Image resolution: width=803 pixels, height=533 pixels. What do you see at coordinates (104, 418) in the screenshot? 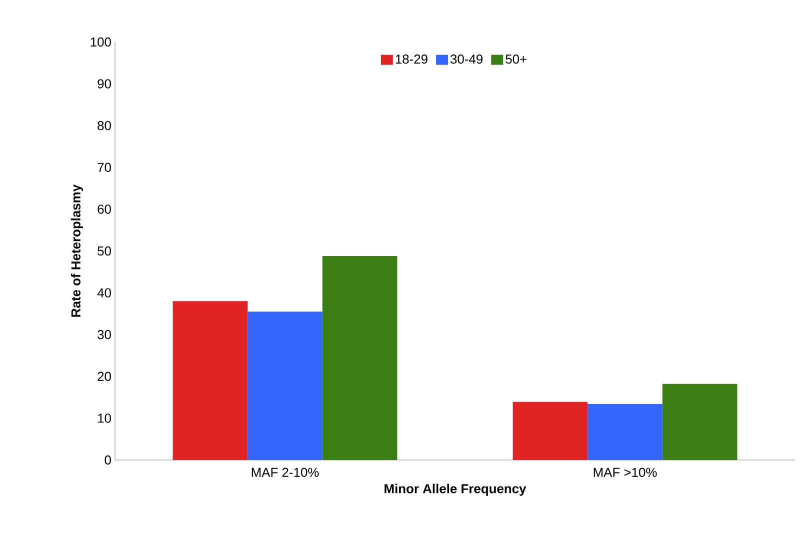
I see `y-tick-label: 10` at bounding box center [104, 418].